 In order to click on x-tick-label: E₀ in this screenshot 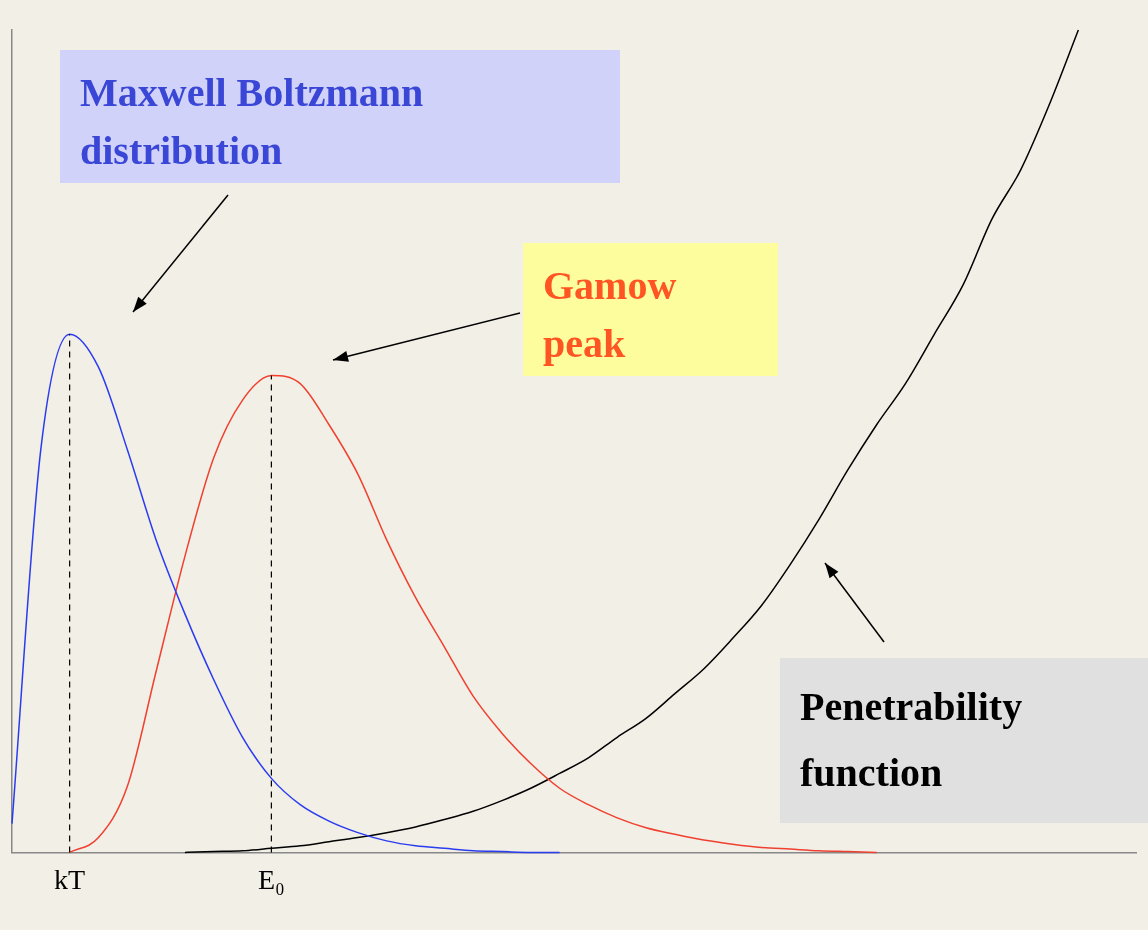, I will do `click(271, 879)`.